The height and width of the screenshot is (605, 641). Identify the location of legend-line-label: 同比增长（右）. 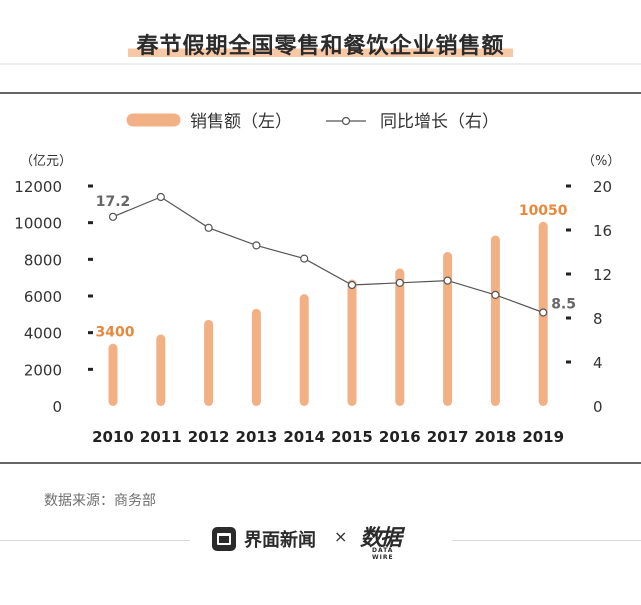
(439, 122).